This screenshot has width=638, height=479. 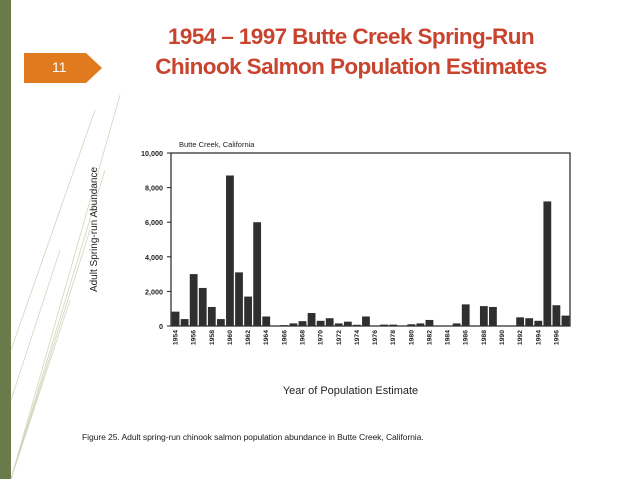 I want to click on left-accent-bar, so click(x=5, y=239).